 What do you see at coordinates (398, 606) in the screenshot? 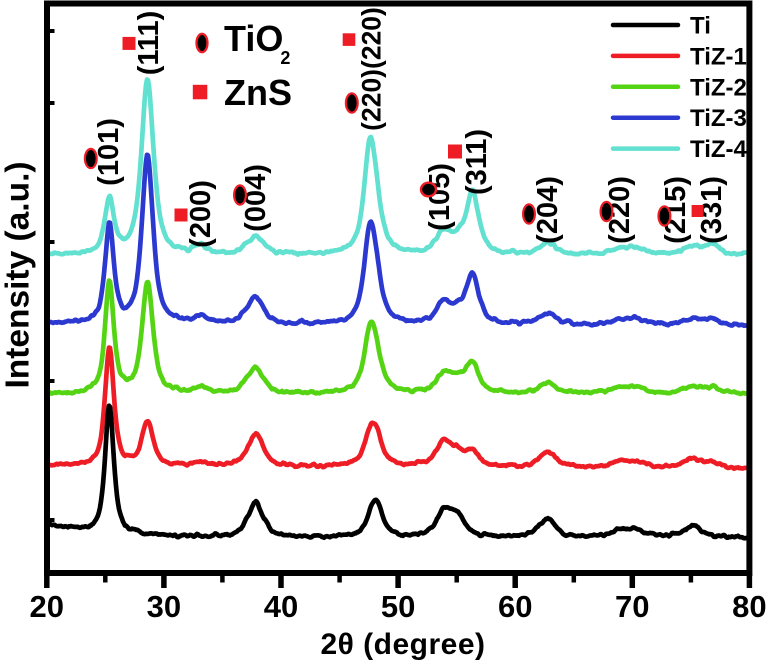
I see `svg-text: 50` at bounding box center [398, 606].